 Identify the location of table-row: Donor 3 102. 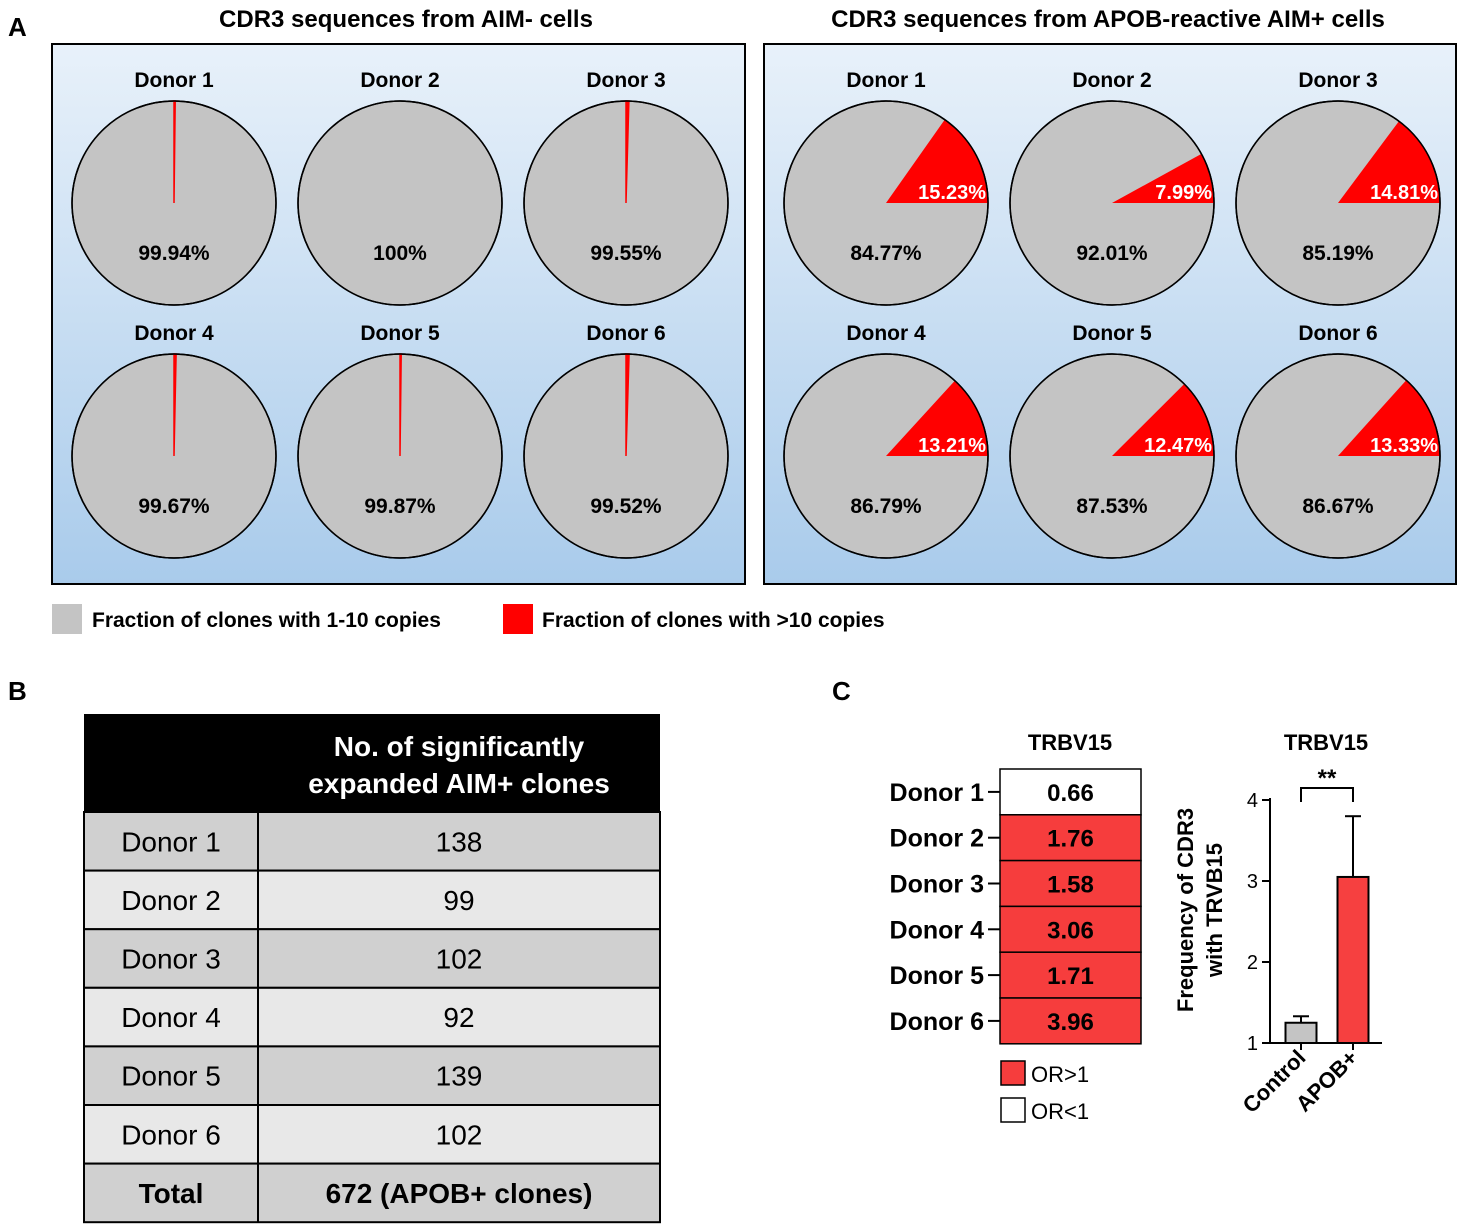
(372, 958).